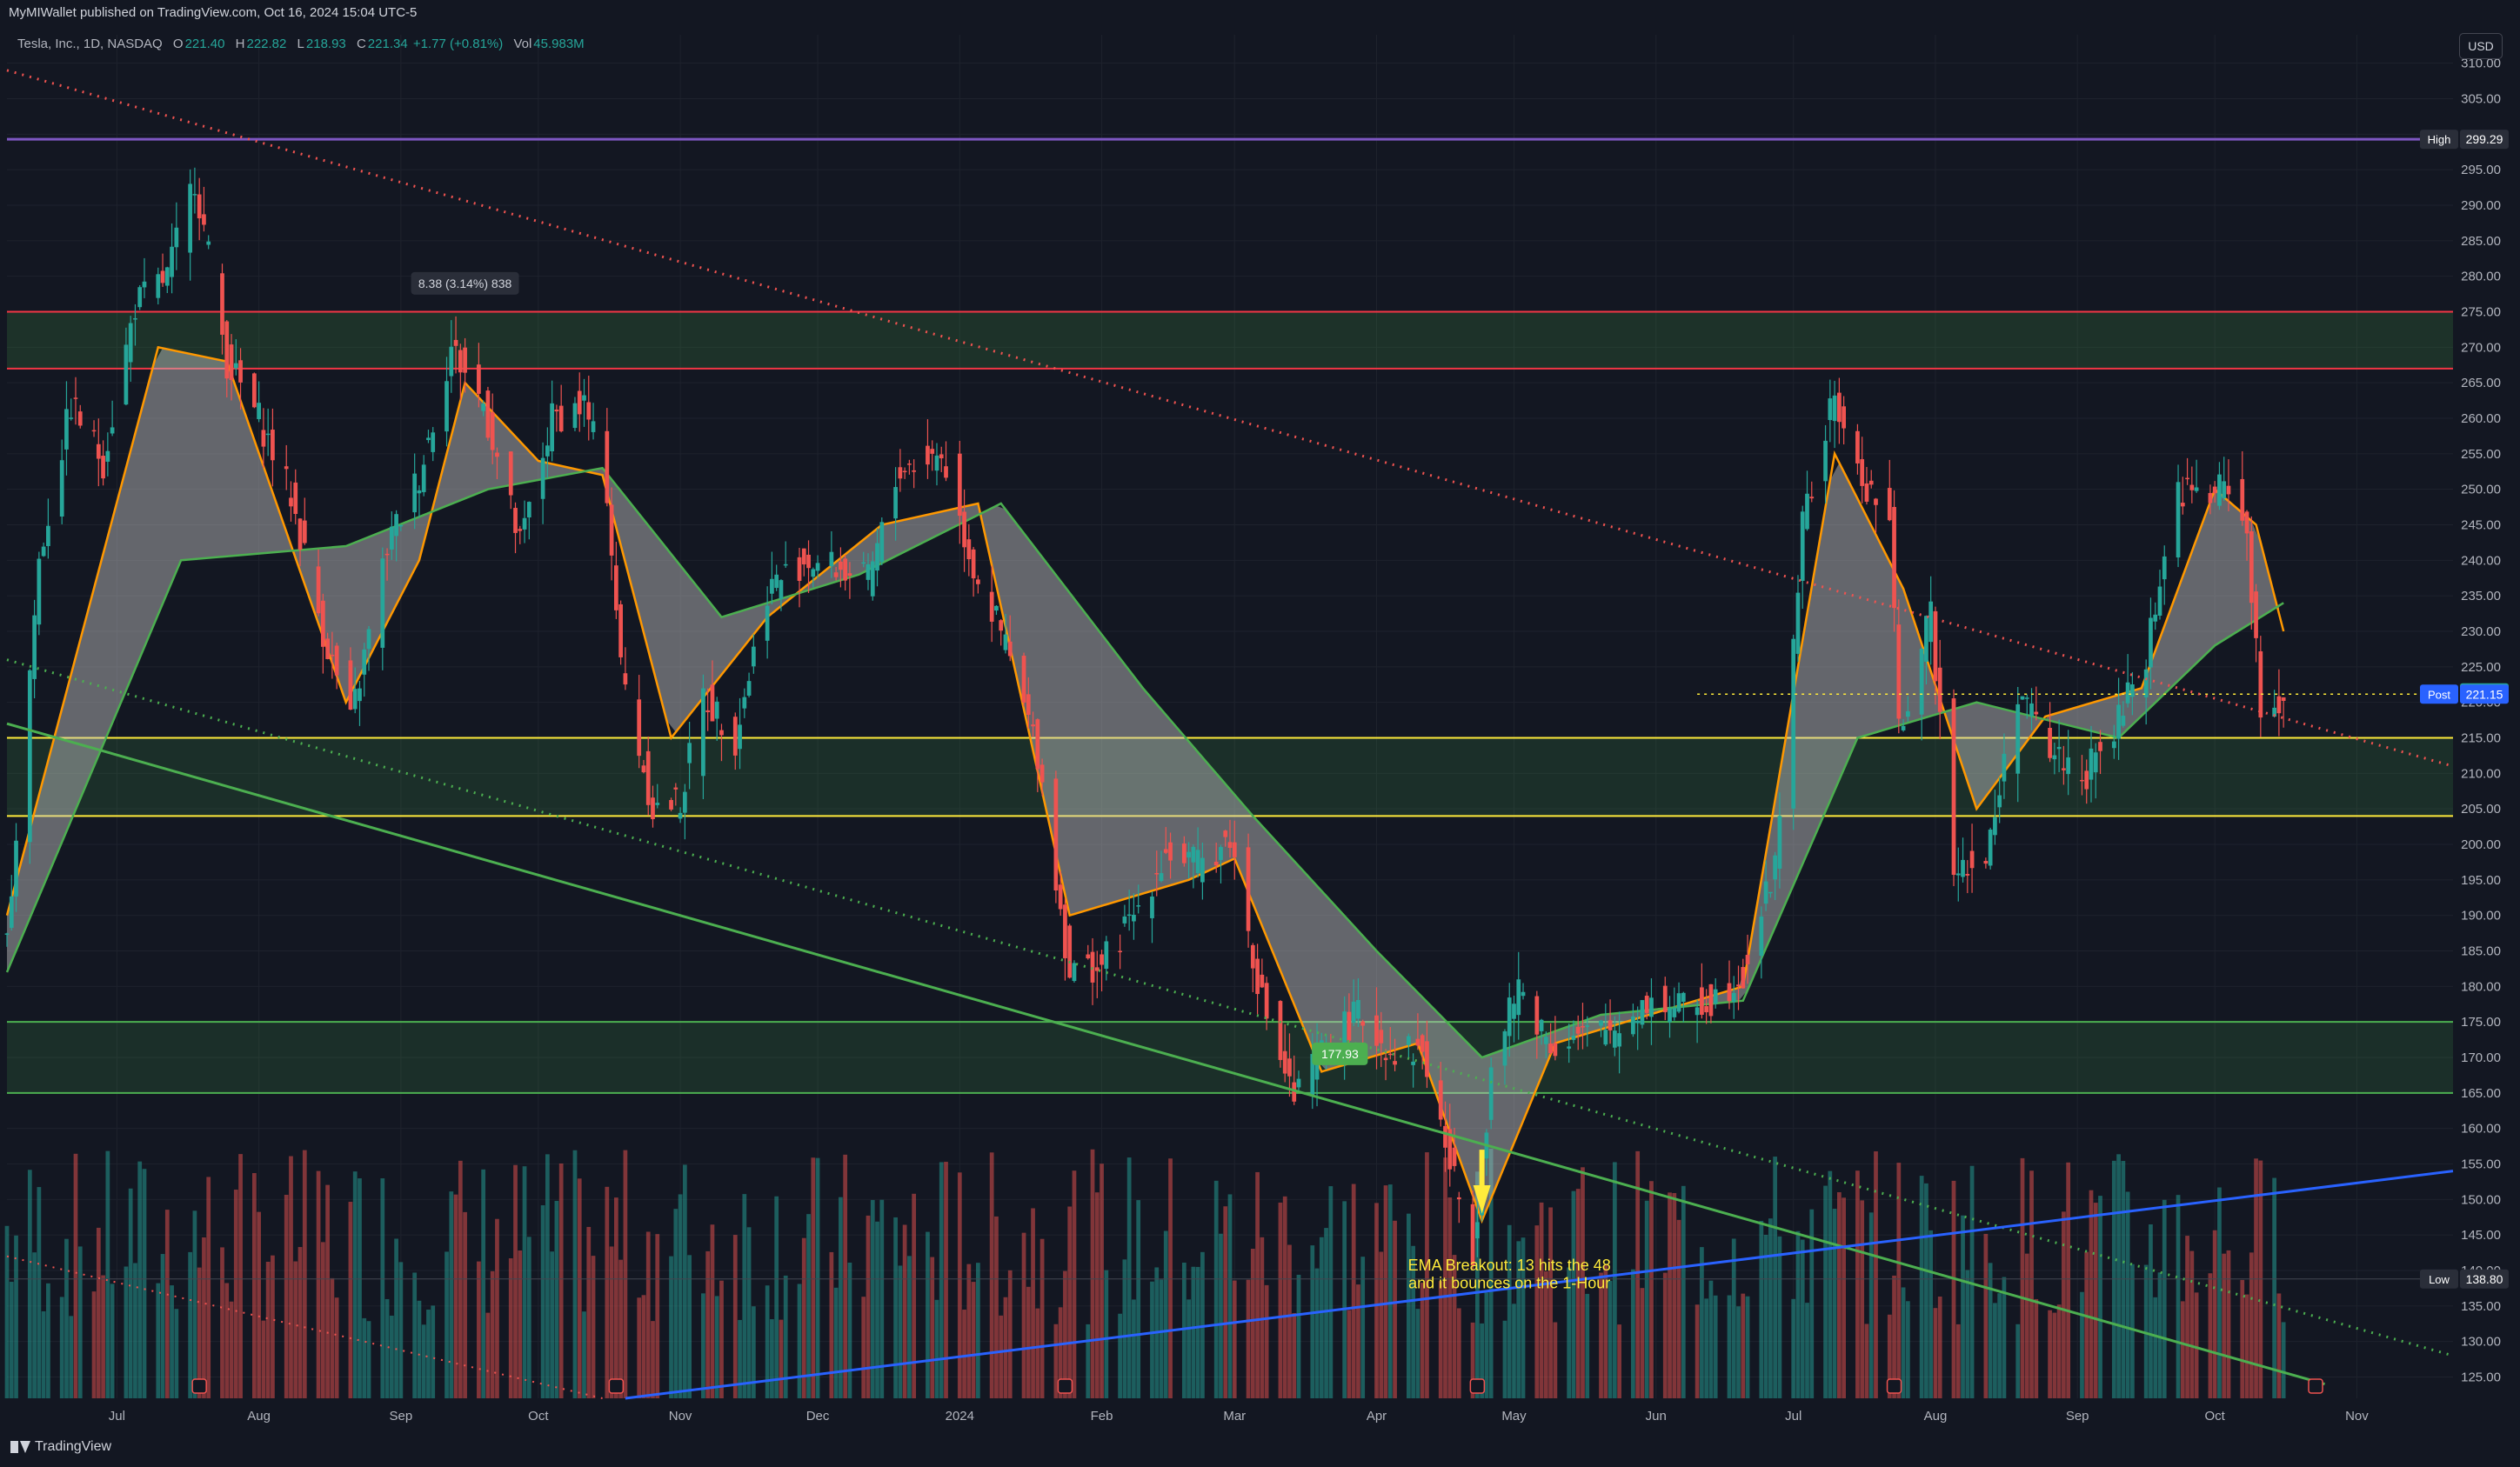 Image resolution: width=2520 pixels, height=1467 pixels. I want to click on price-tick-label: 190.00, so click(2481, 916).